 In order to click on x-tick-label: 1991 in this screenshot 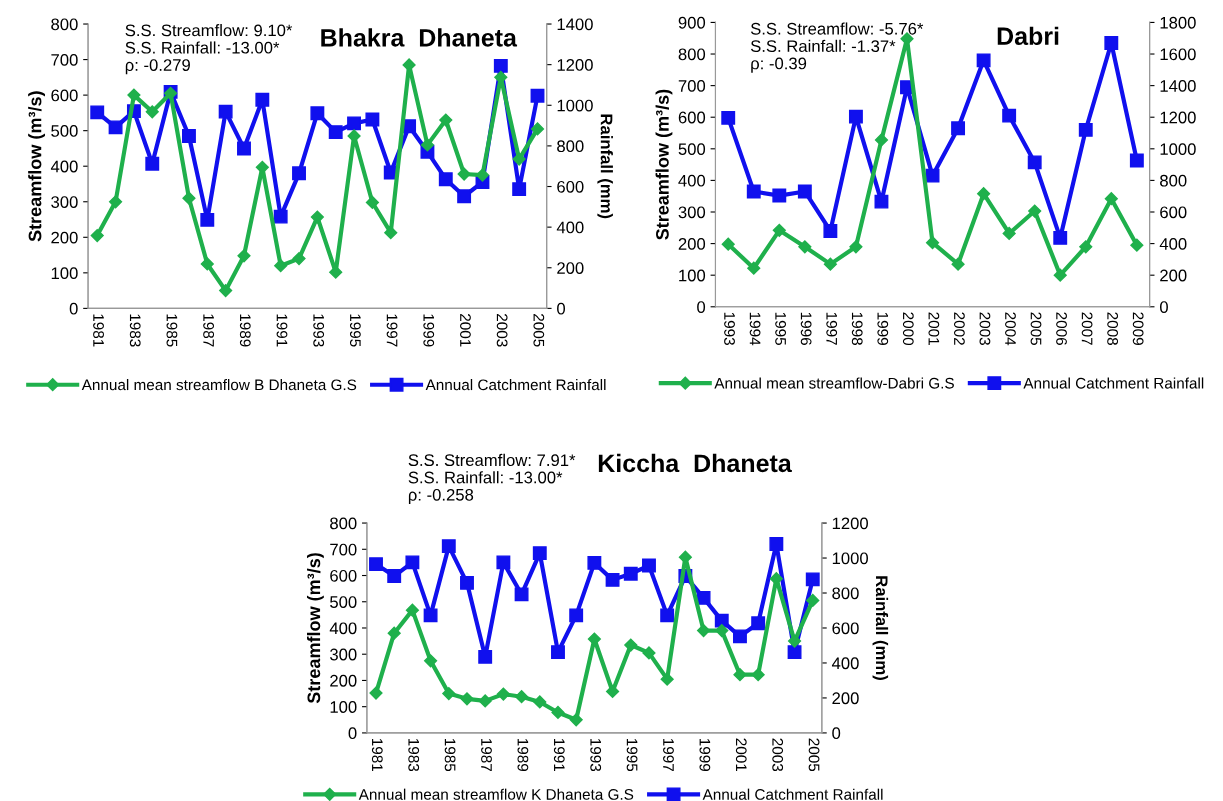, I will do `click(282, 330)`.